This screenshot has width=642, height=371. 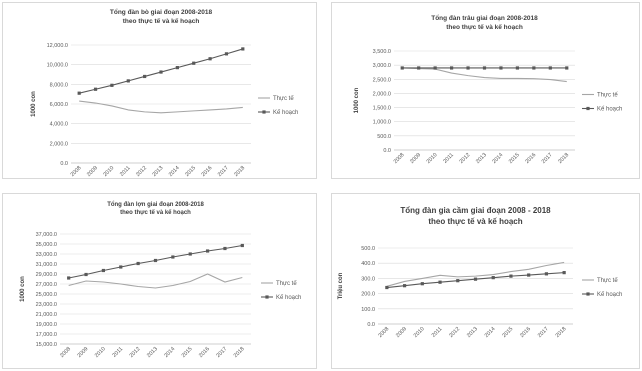 I want to click on chart-title-line: Tổng đàn gia cầm giai đoạn 2008 - 2018, so click(x=475, y=210).